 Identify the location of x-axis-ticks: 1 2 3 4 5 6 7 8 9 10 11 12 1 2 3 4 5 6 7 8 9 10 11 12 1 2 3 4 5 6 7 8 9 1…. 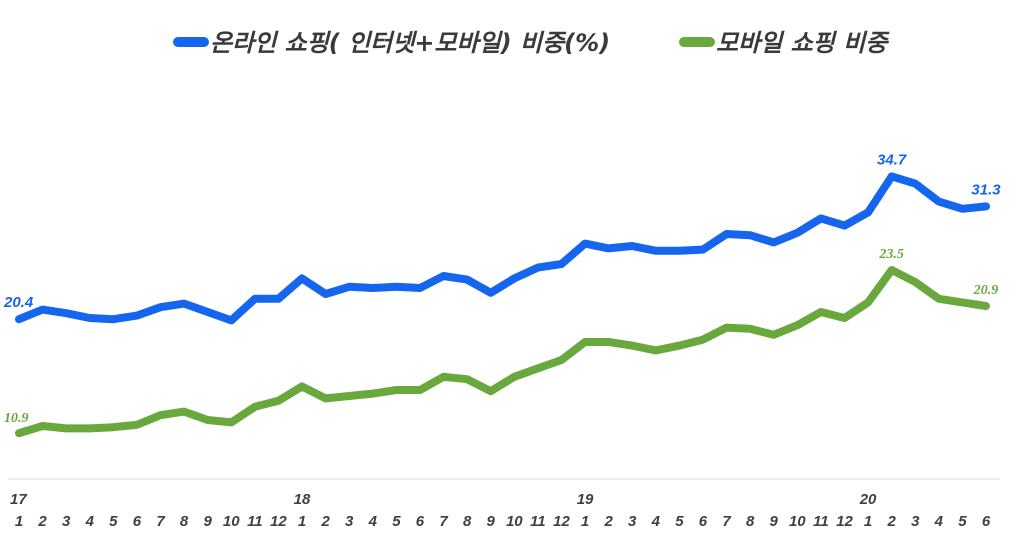
(500, 510).